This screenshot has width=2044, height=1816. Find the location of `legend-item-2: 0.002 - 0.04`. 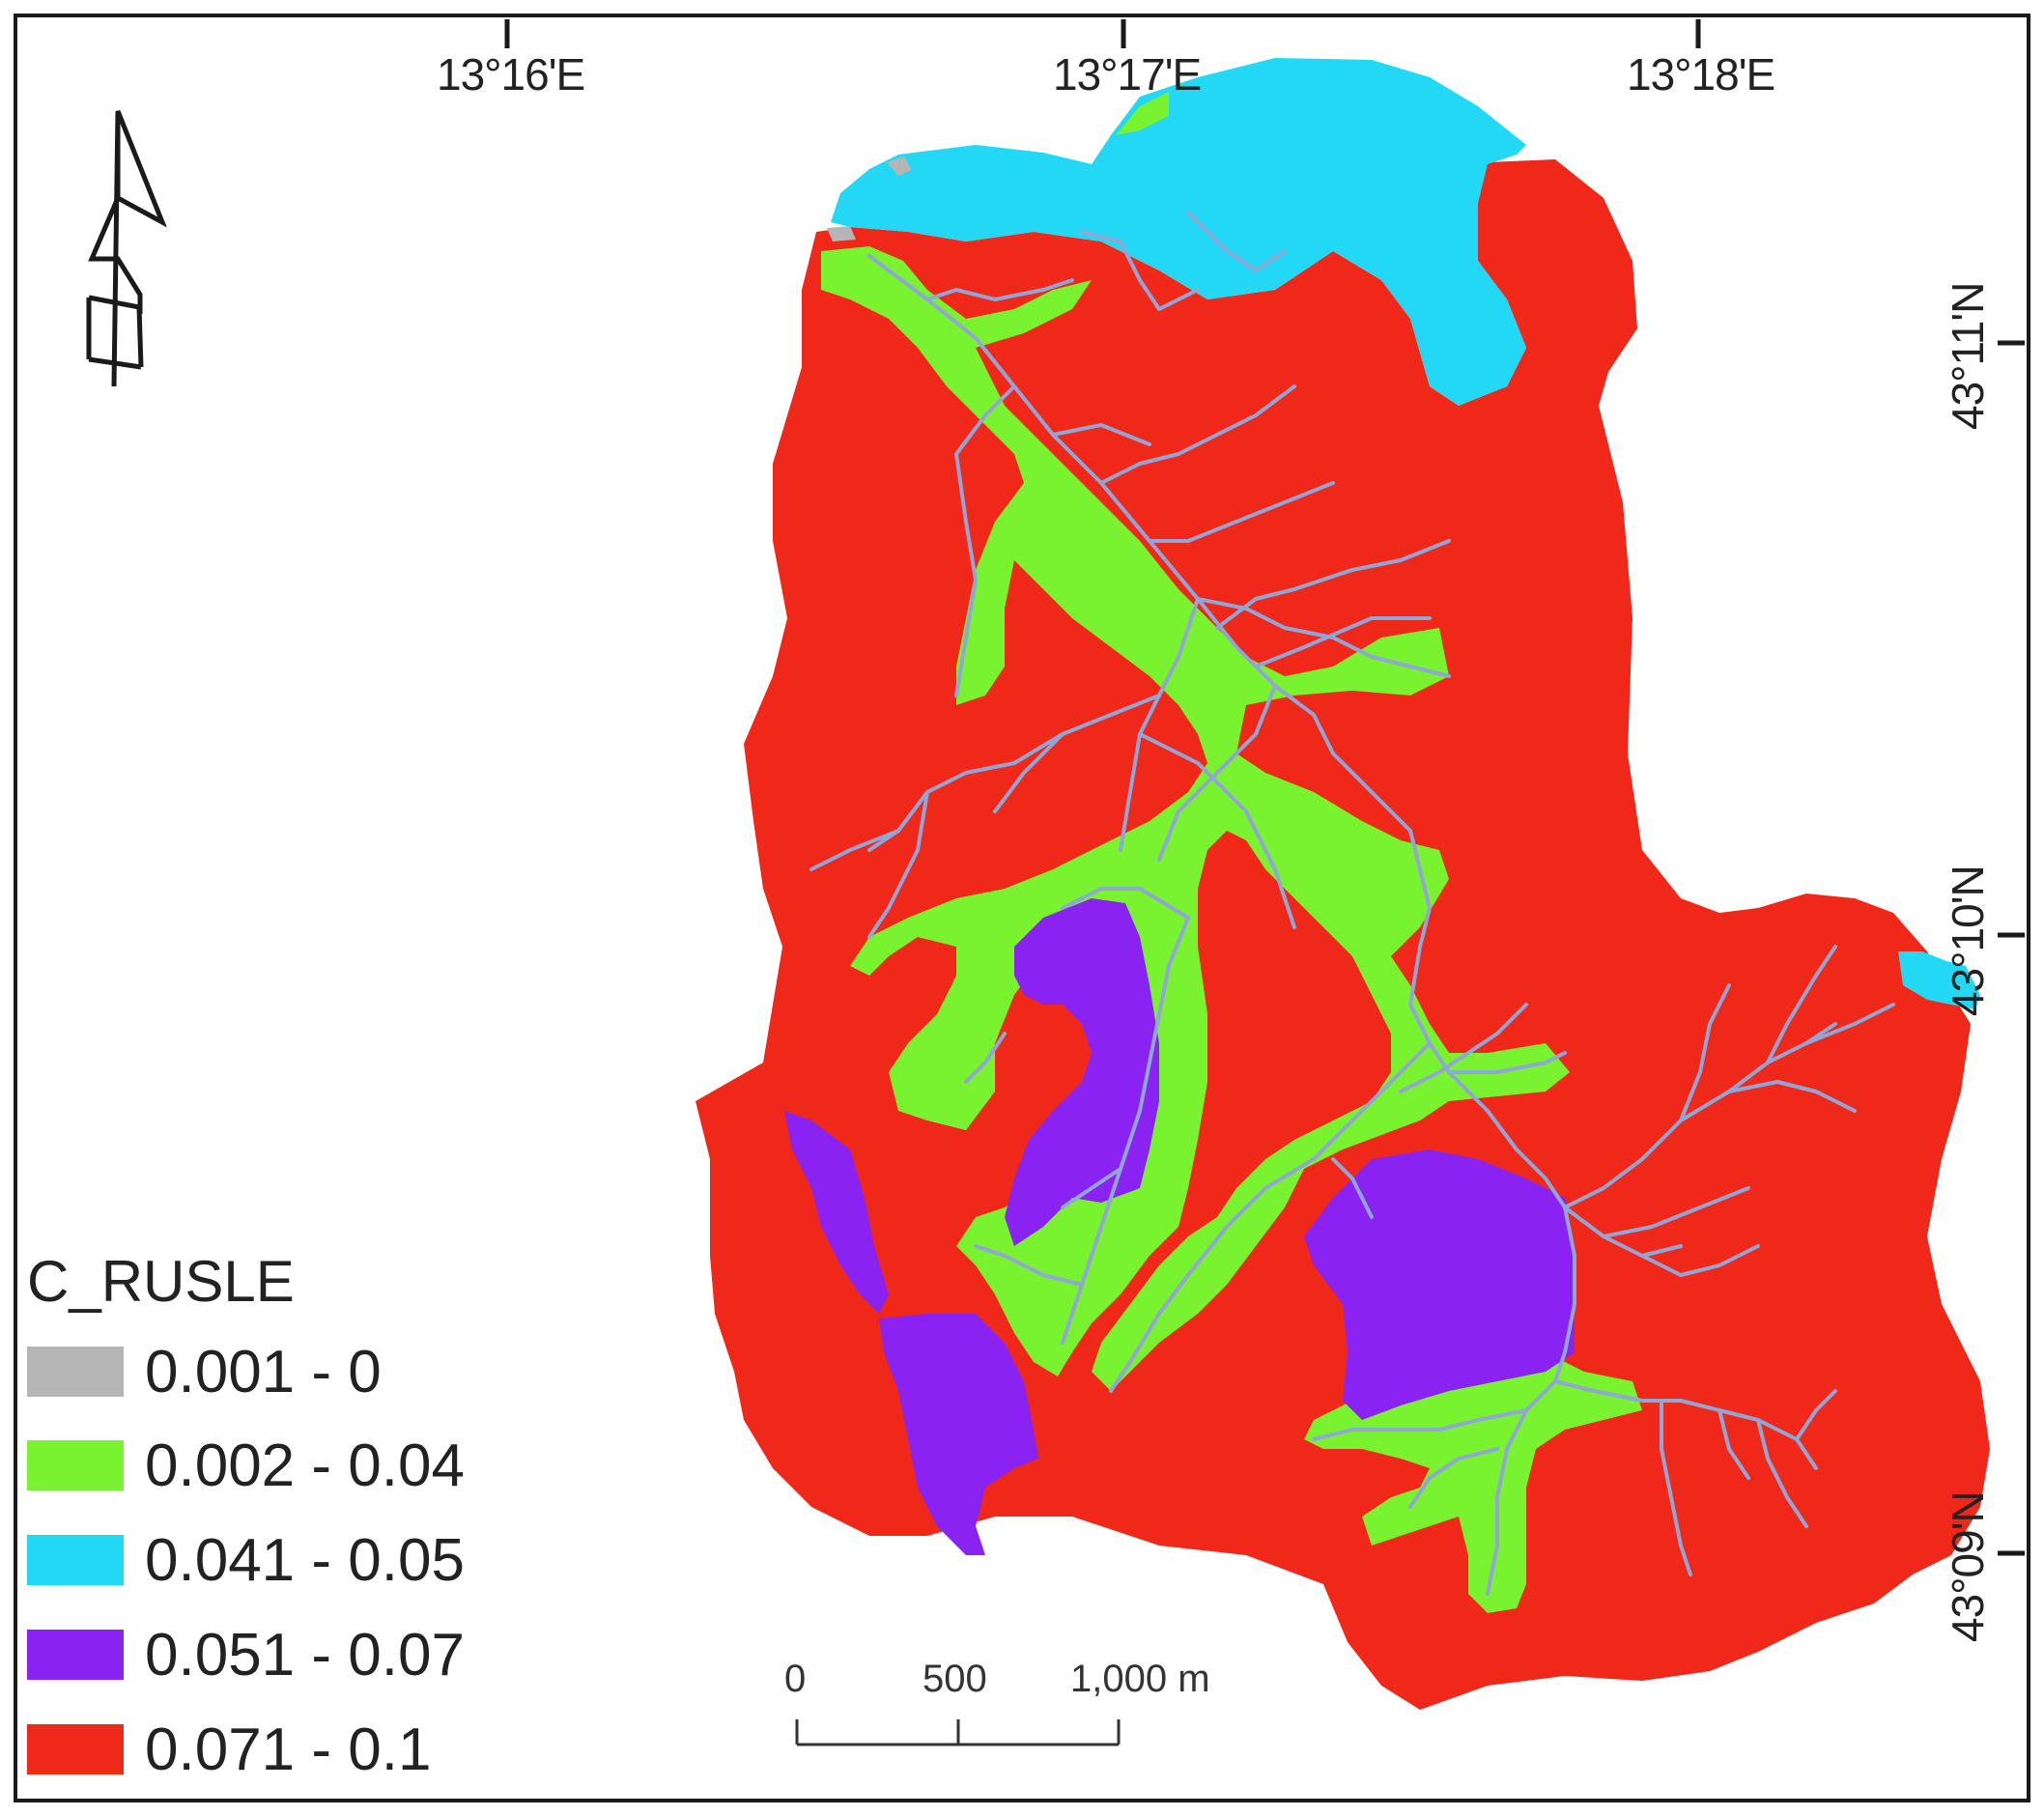

legend-item-2: 0.002 - 0.04 is located at coordinates (246, 1465).